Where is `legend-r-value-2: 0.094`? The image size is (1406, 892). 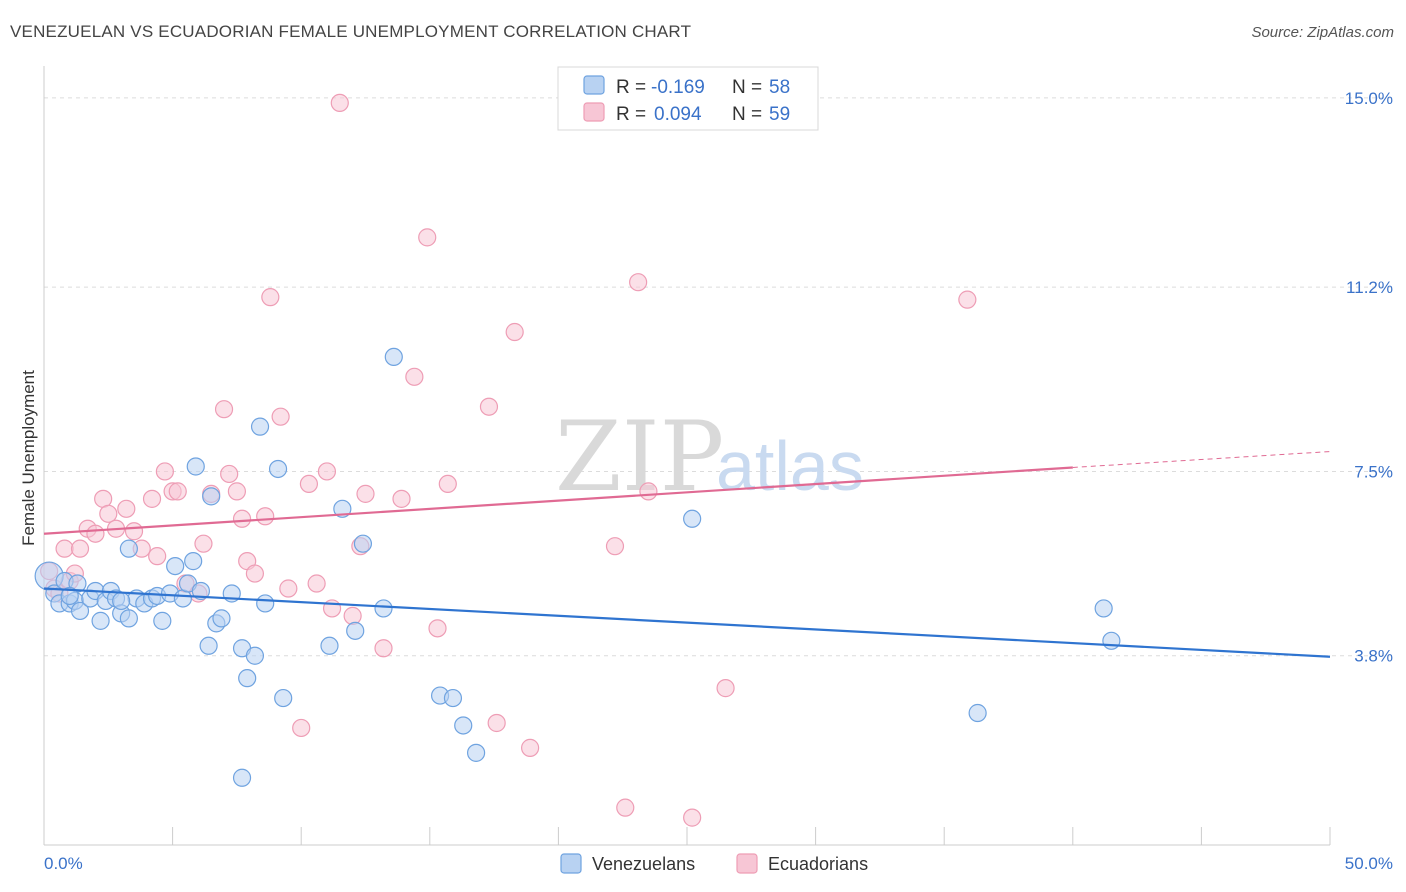
legend-r-value-2: 0.094 is located at coordinates (678, 114).